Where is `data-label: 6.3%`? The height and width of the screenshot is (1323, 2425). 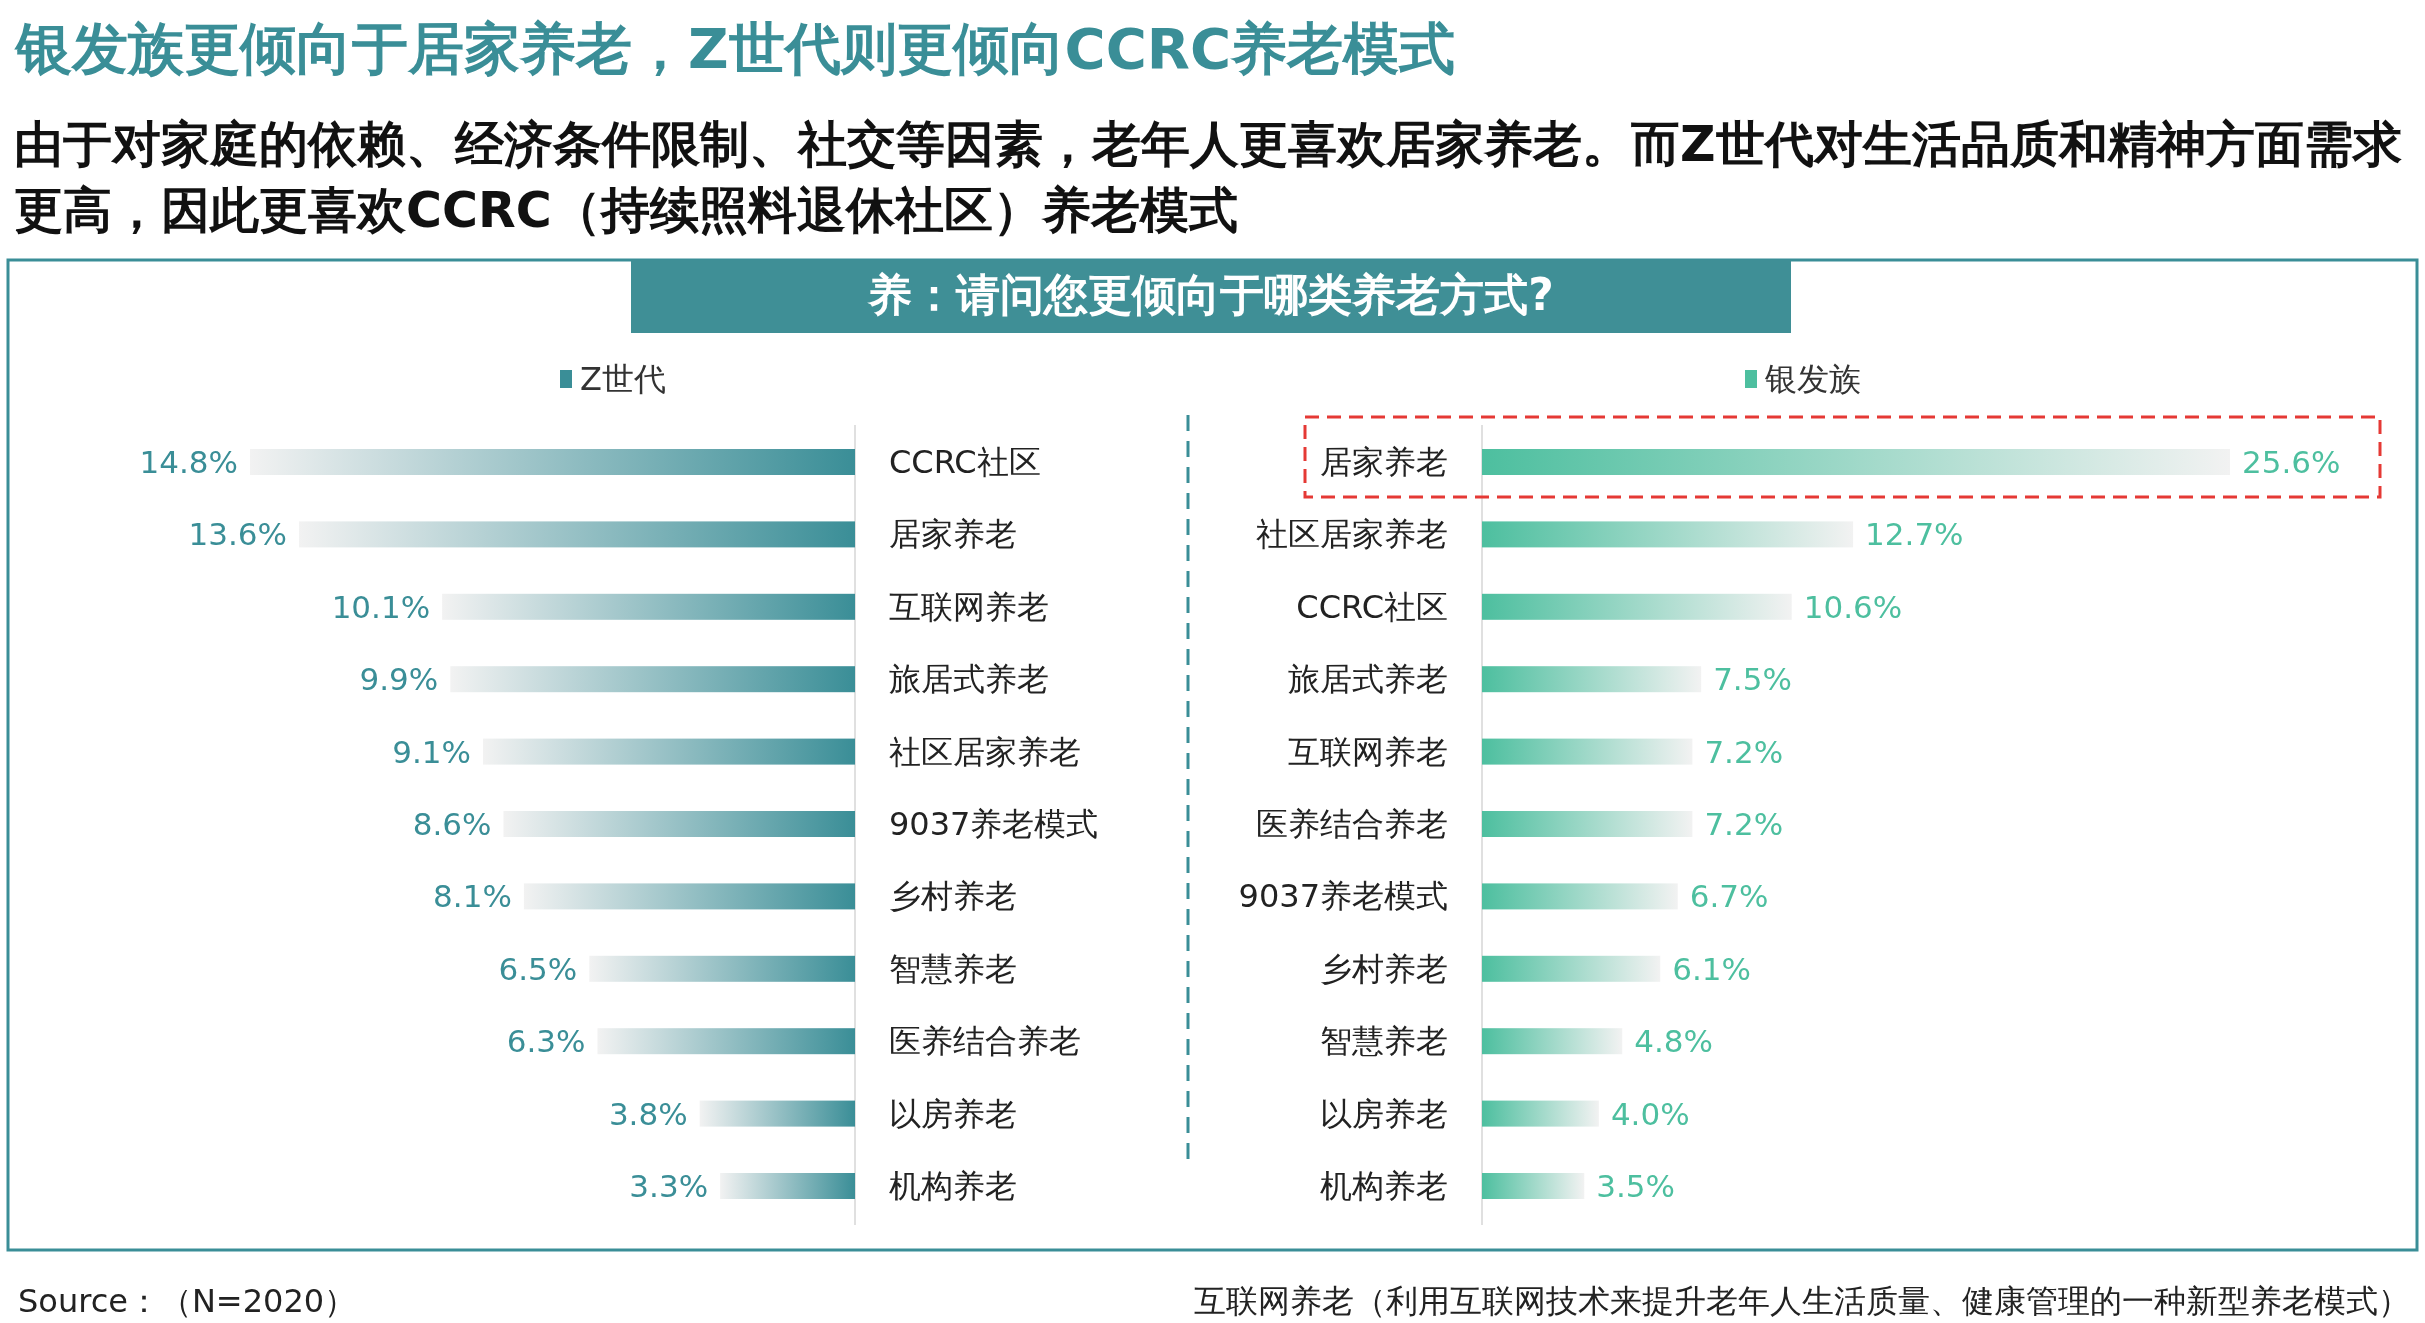
data-label: 6.3% is located at coordinates (546, 1041).